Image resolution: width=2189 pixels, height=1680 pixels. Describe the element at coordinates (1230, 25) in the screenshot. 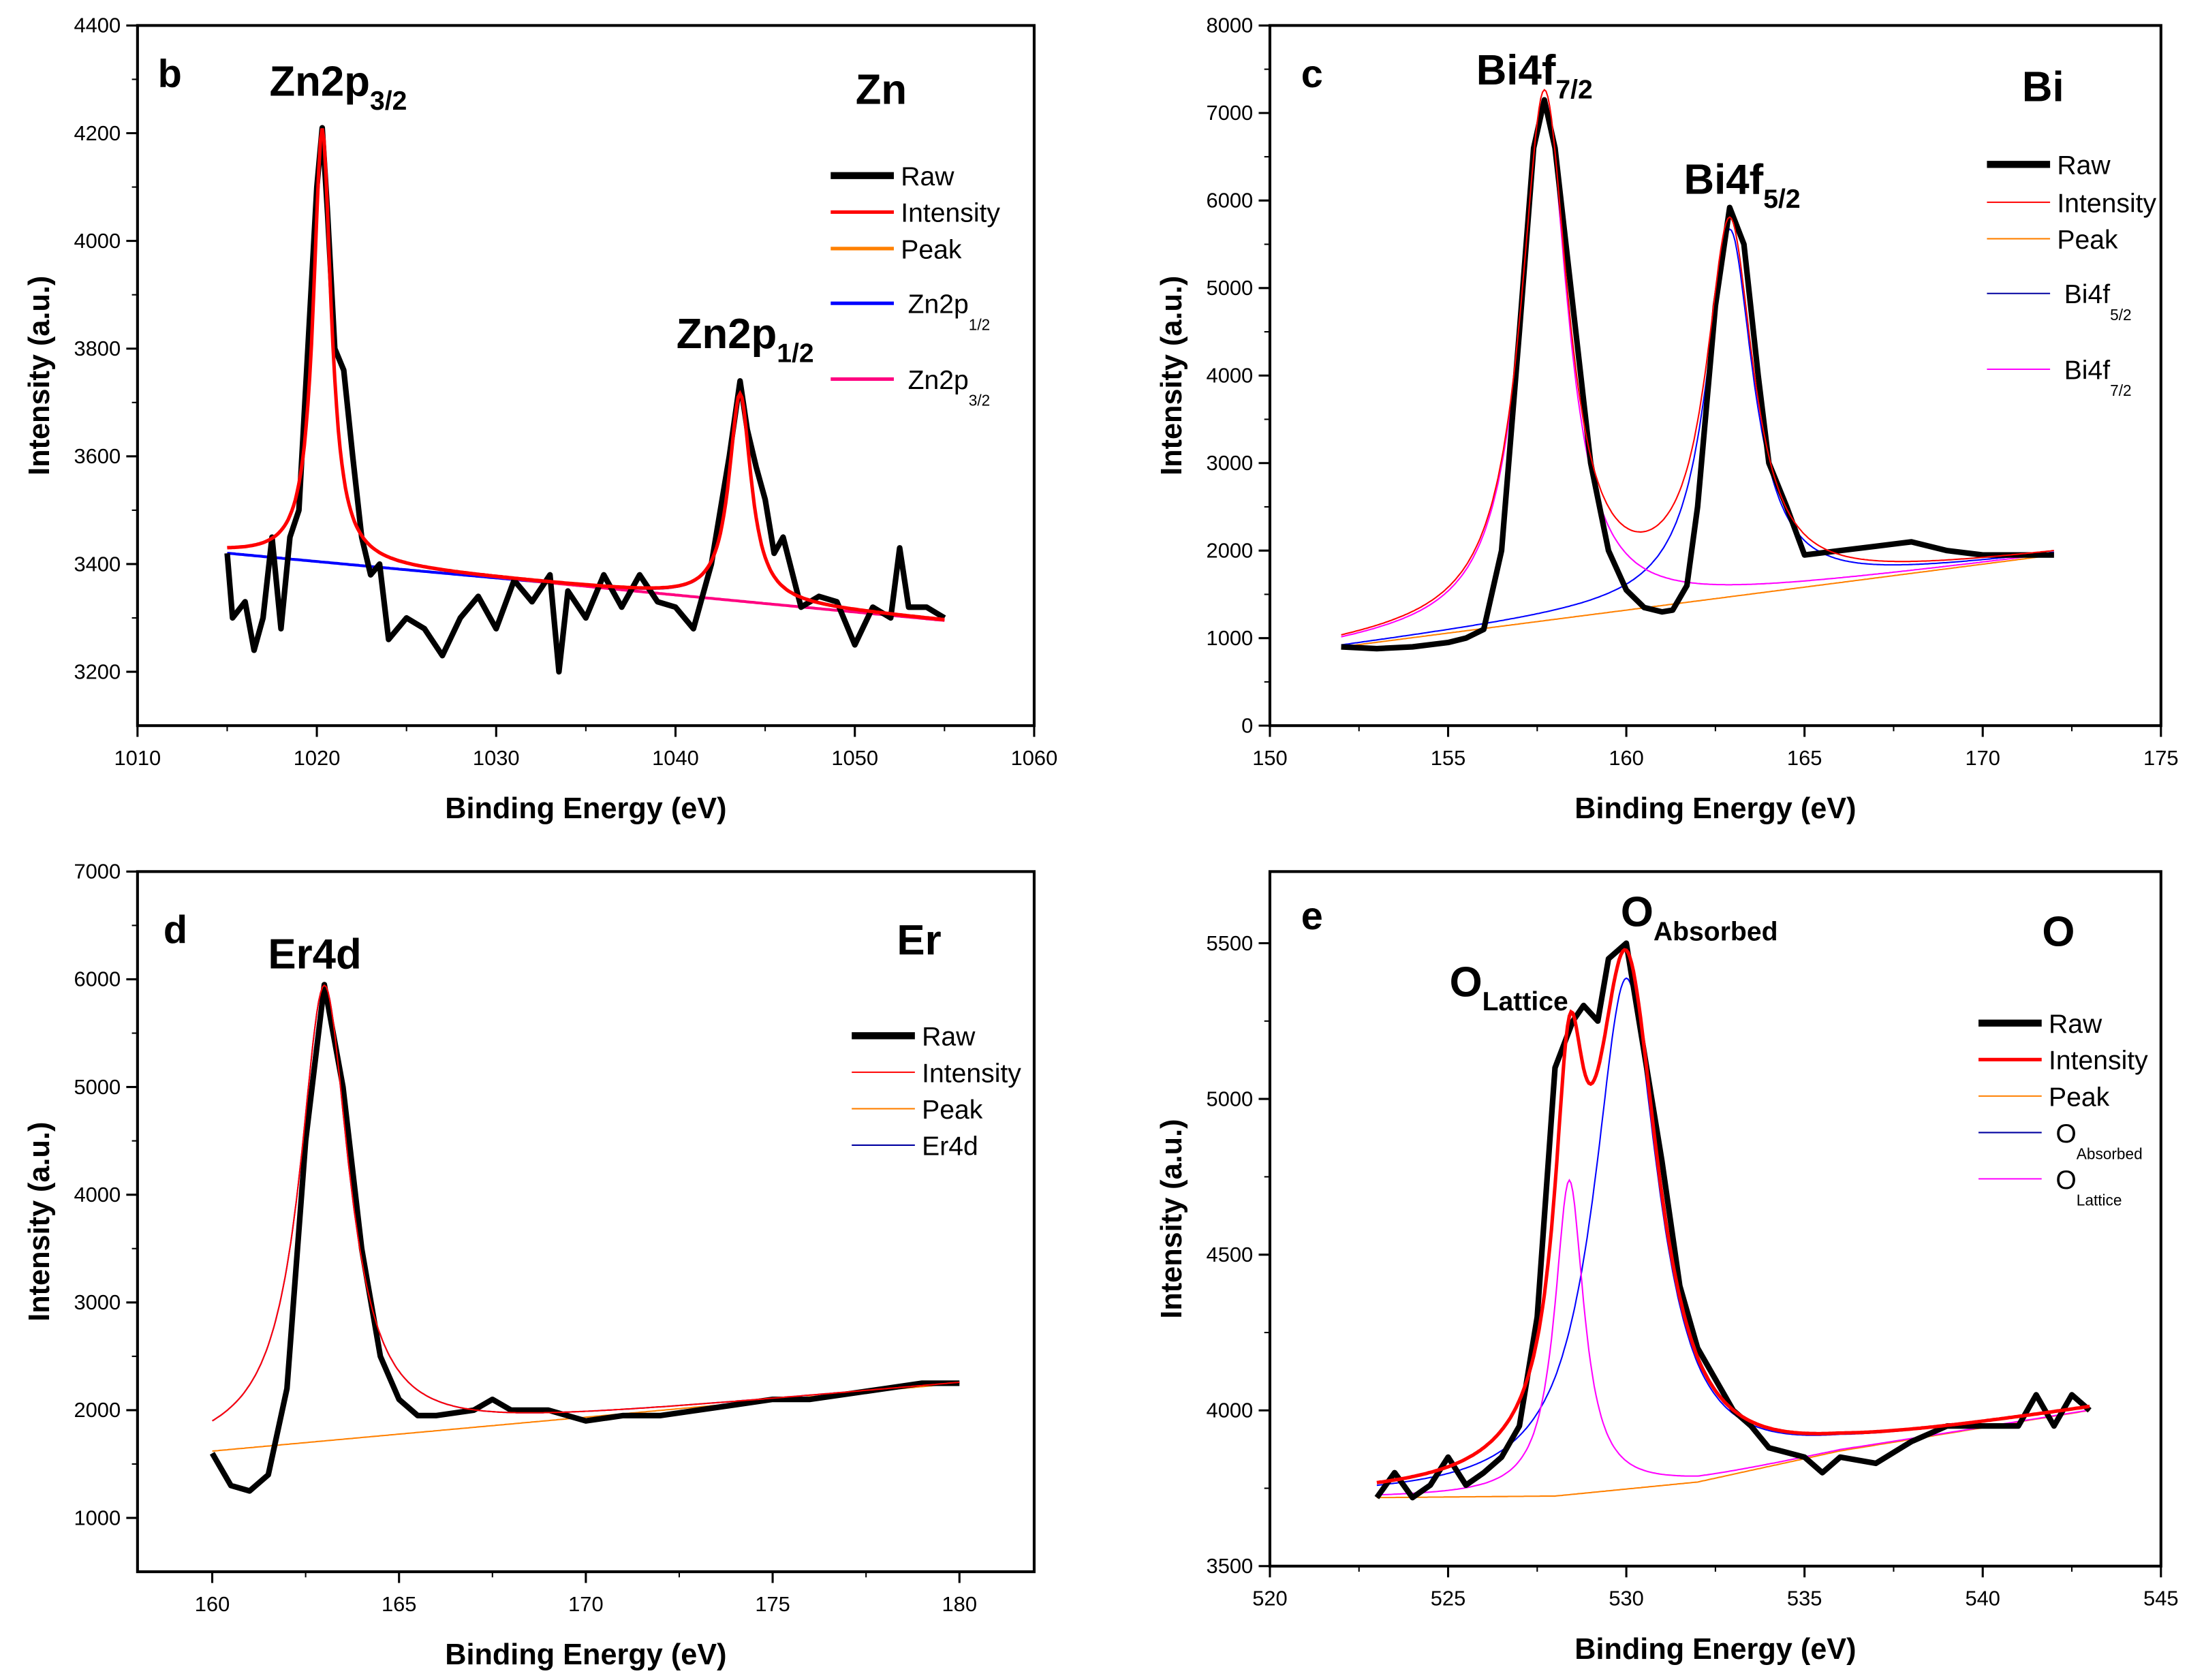

I see `y-tick-label: 8000` at that location.